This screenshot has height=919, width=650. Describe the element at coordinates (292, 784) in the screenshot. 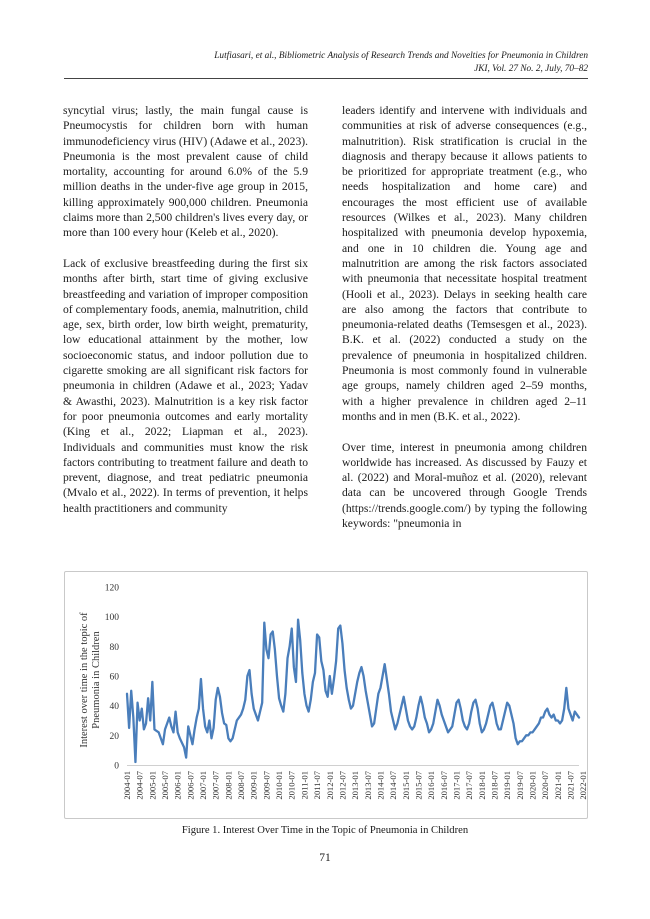

I see `x-tick-label: 2010-07` at that location.